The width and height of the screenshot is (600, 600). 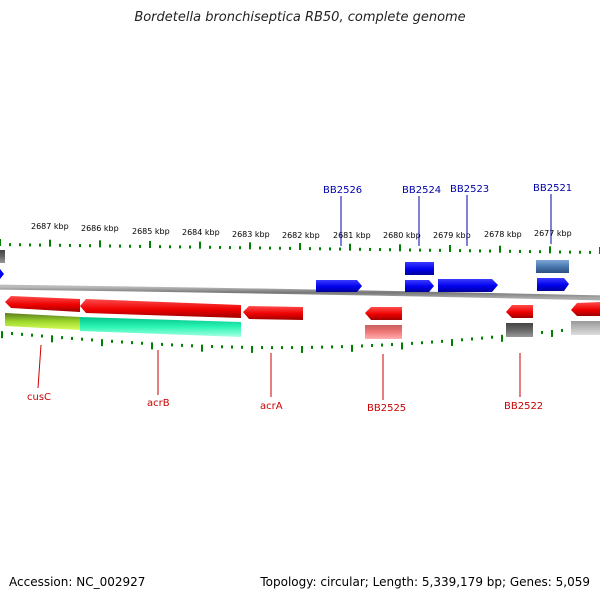 I want to click on bar-acrb, so click(x=160, y=327).